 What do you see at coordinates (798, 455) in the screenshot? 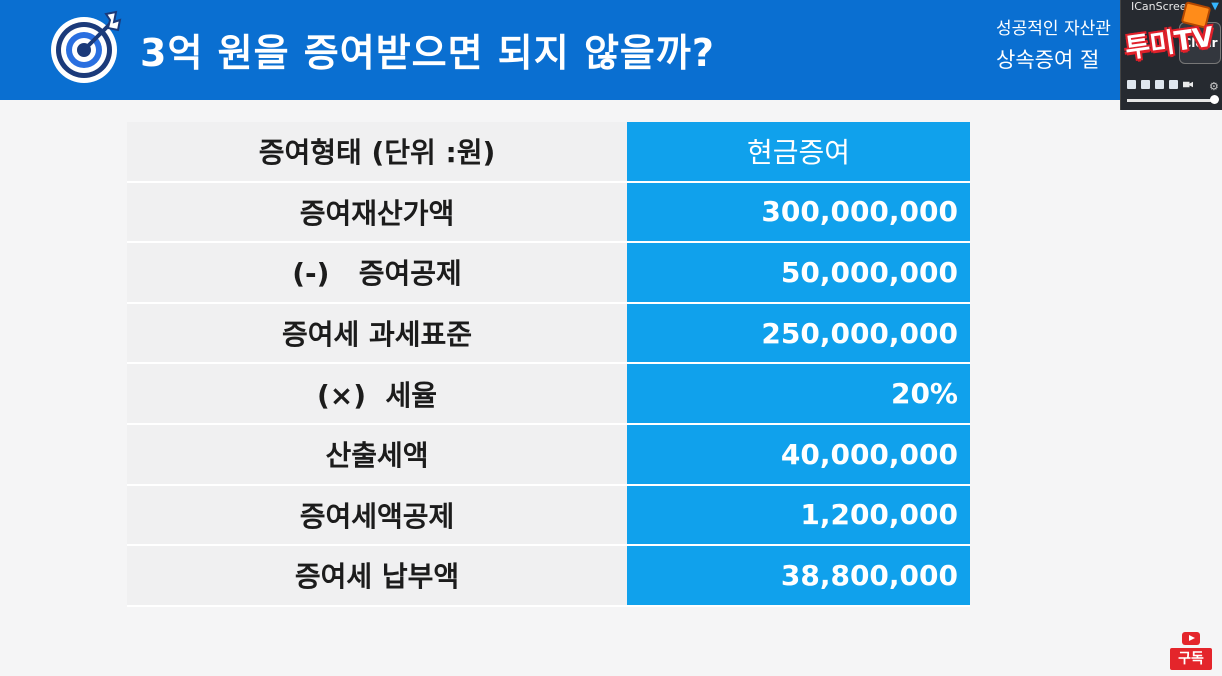
I see `row-value: 40,000,000` at bounding box center [798, 455].